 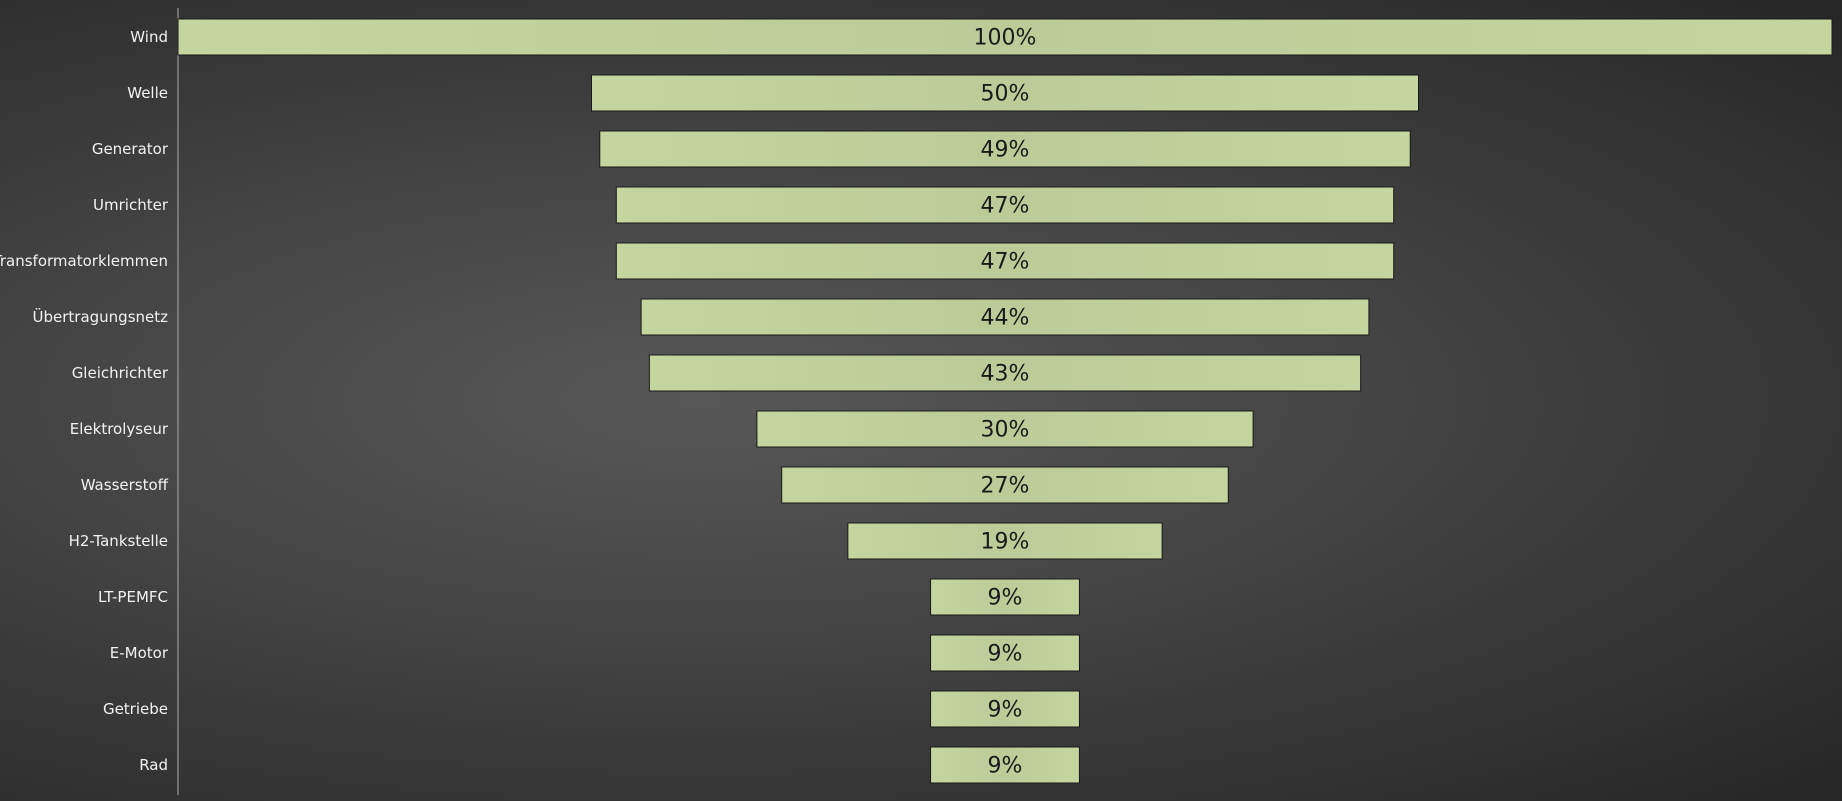 I want to click on category-label: Rad, so click(x=153, y=765).